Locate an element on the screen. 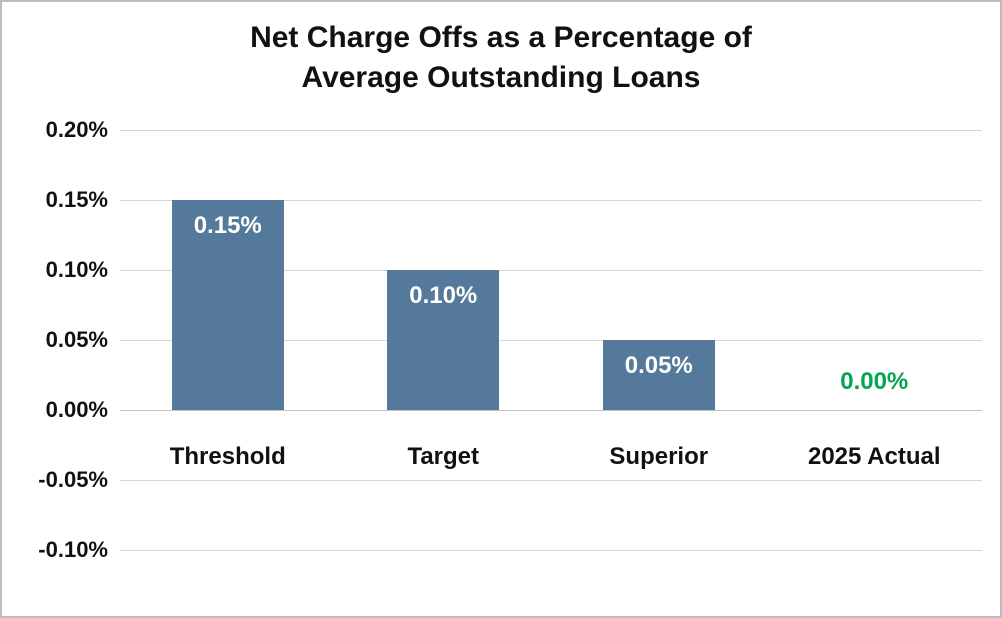  bar-superior is located at coordinates (658, 375).